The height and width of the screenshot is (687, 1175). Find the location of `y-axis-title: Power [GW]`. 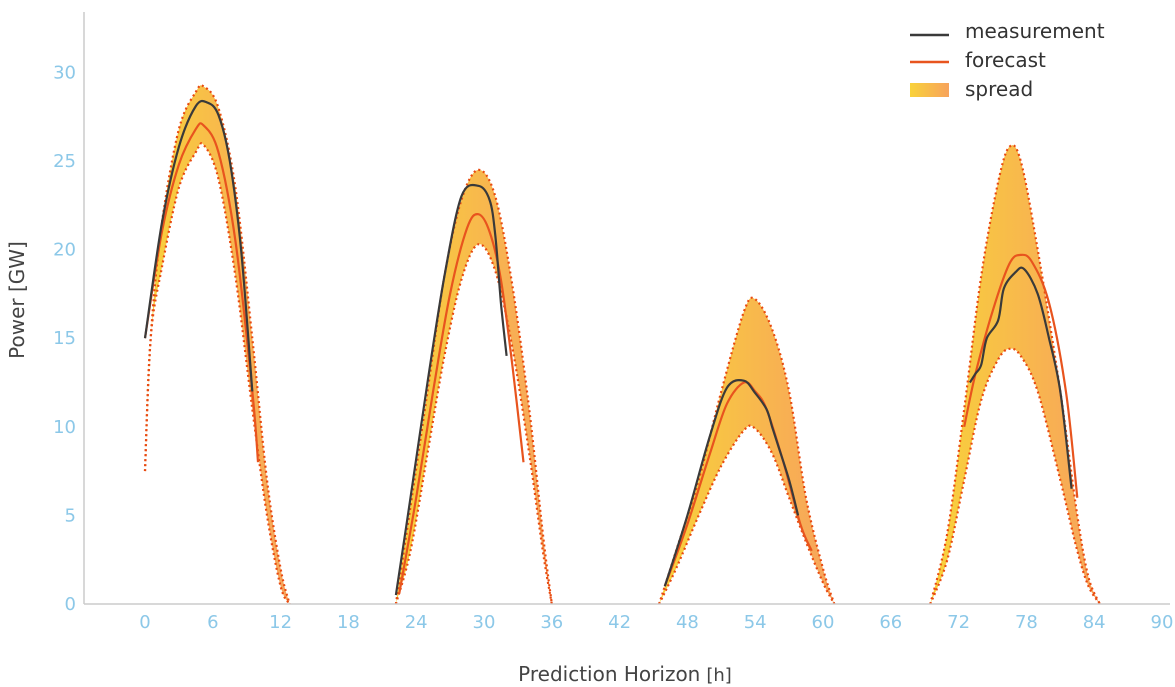

y-axis-title: Power [GW] is located at coordinates (17, 300).